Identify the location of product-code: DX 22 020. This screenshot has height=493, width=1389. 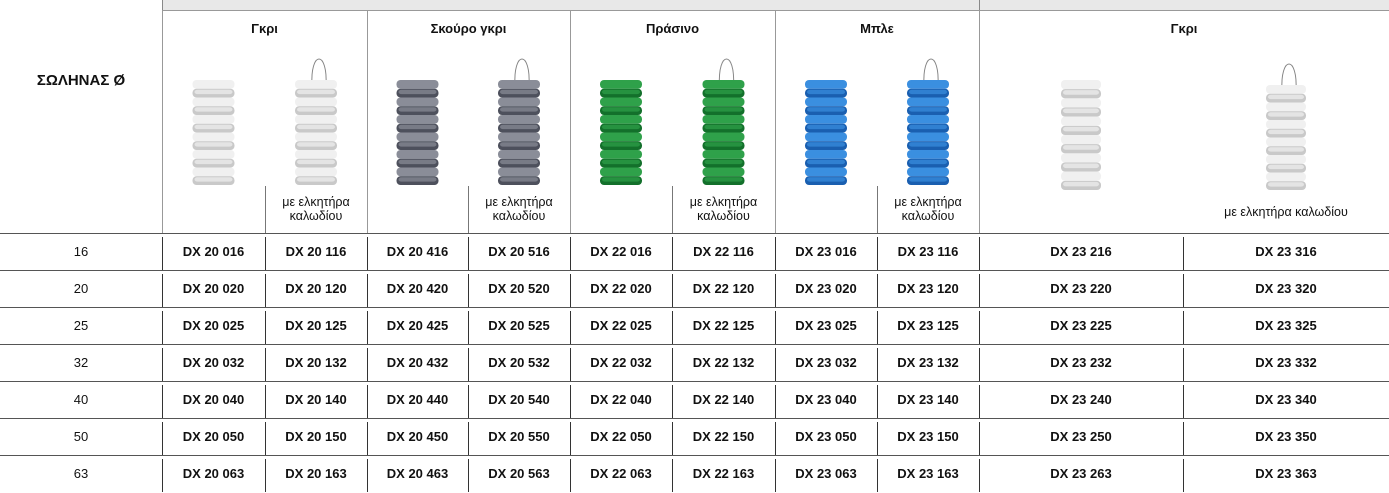
(621, 288).